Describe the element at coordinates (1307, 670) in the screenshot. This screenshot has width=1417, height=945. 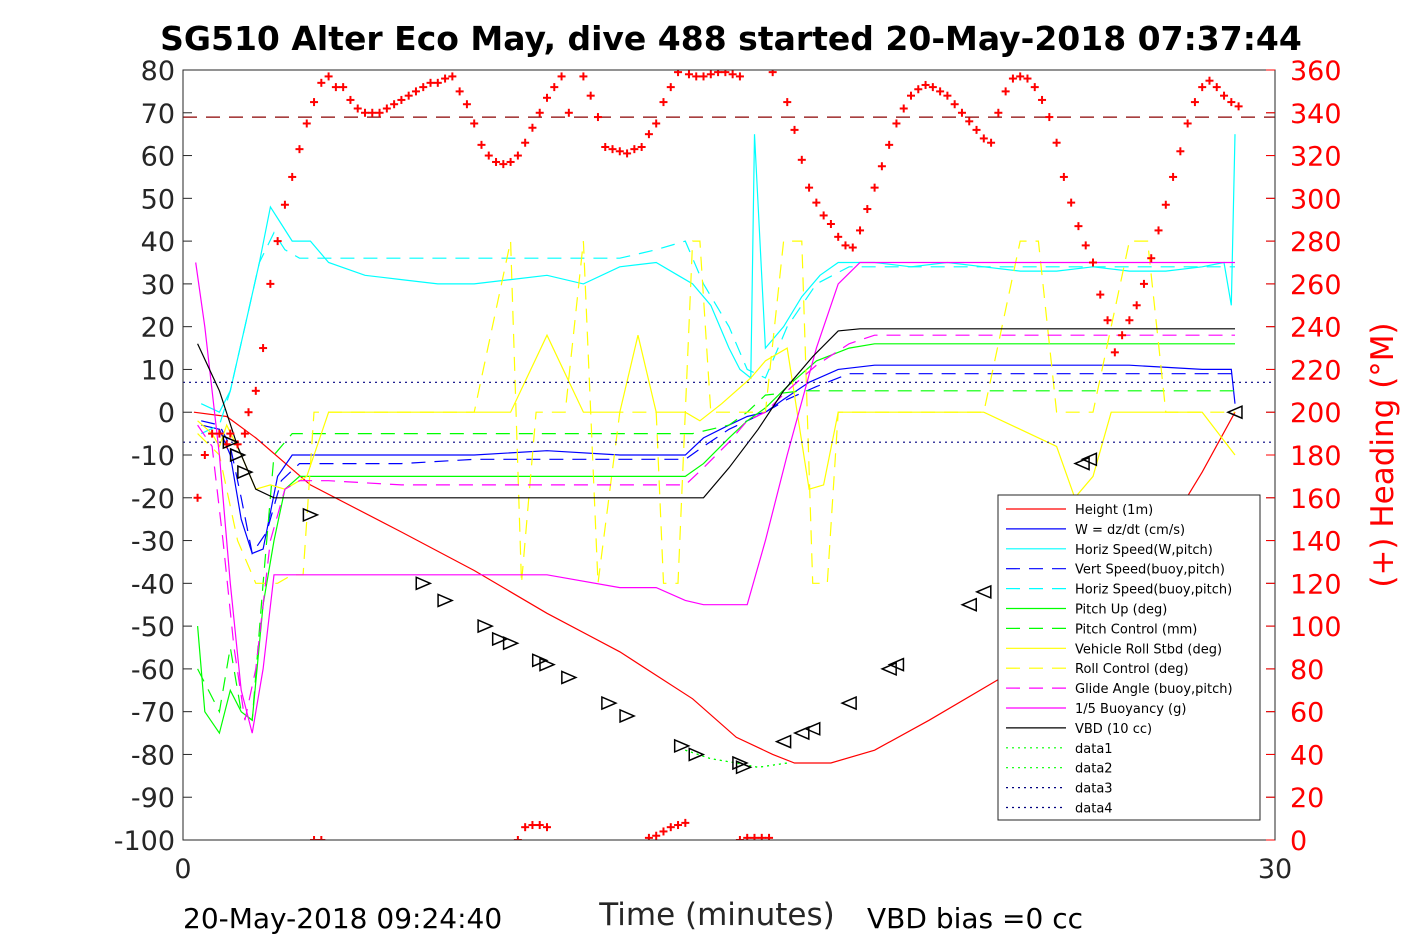
I see `right-tick-label: 80` at that location.